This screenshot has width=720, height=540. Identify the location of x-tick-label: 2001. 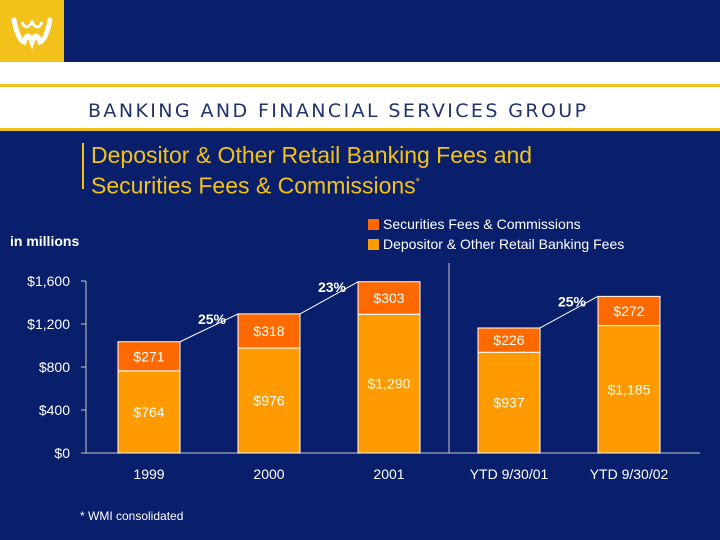
(388, 474).